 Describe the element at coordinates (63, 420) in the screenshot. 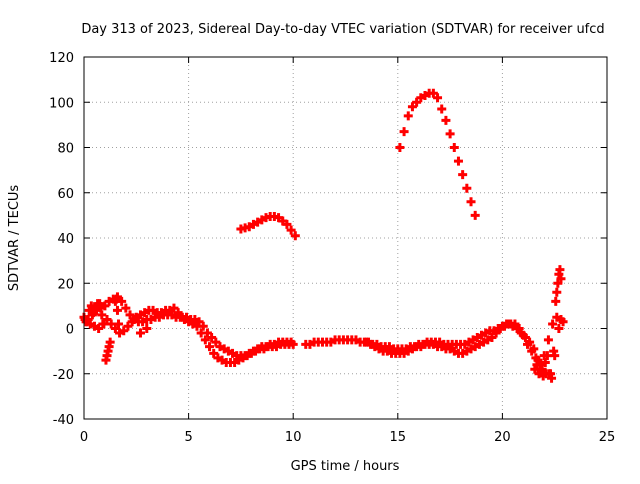

I see `y-tick-label: -40` at that location.